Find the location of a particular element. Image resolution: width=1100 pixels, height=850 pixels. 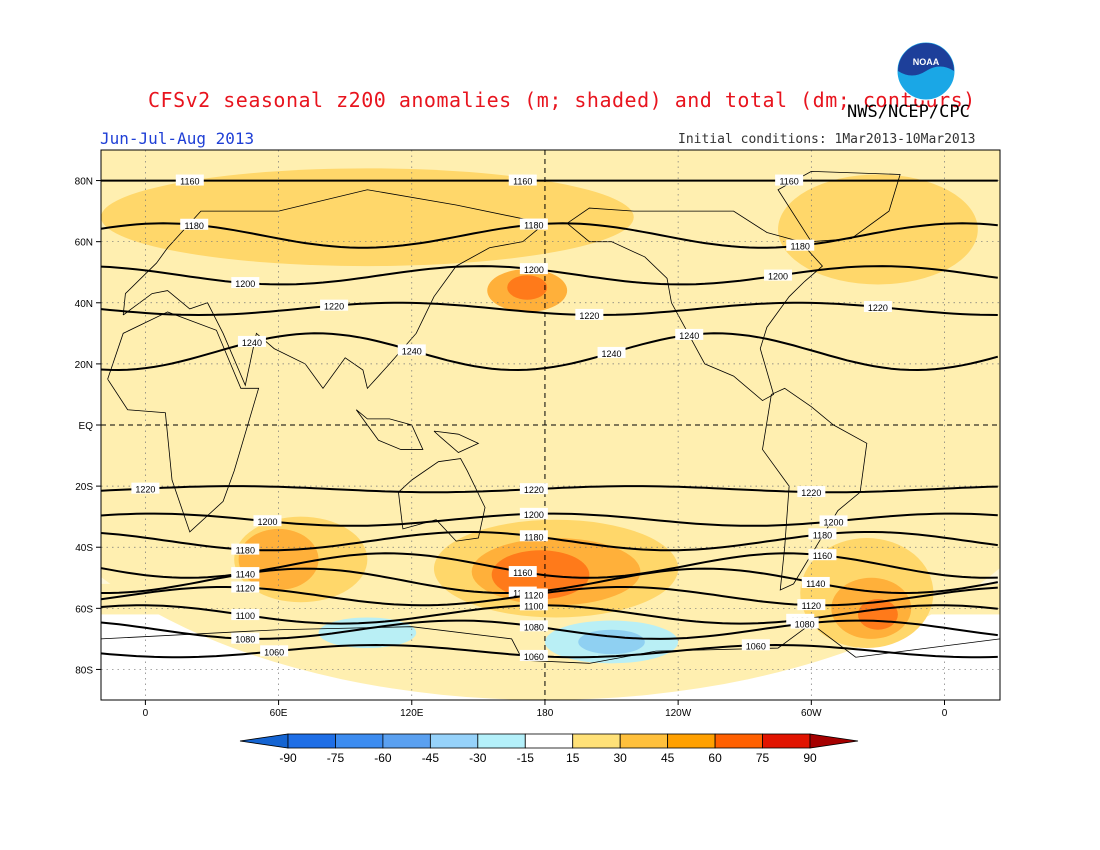

org-label: NWS/NCEP/CPC is located at coordinates (908, 112).